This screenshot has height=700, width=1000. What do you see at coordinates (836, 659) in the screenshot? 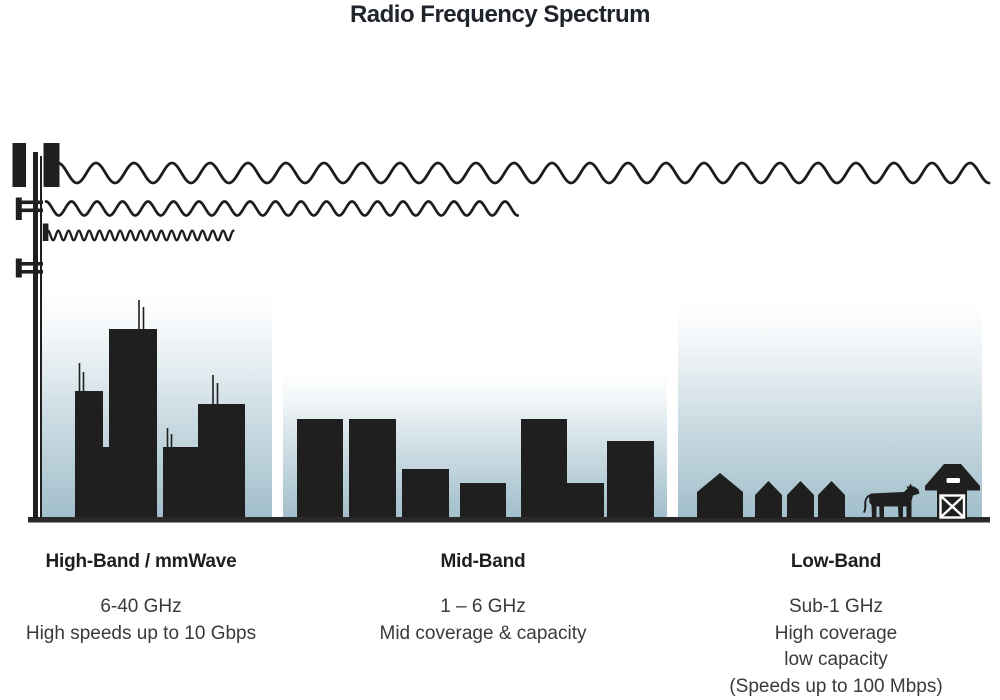
I see `low-band-description: low capacity` at bounding box center [836, 659].